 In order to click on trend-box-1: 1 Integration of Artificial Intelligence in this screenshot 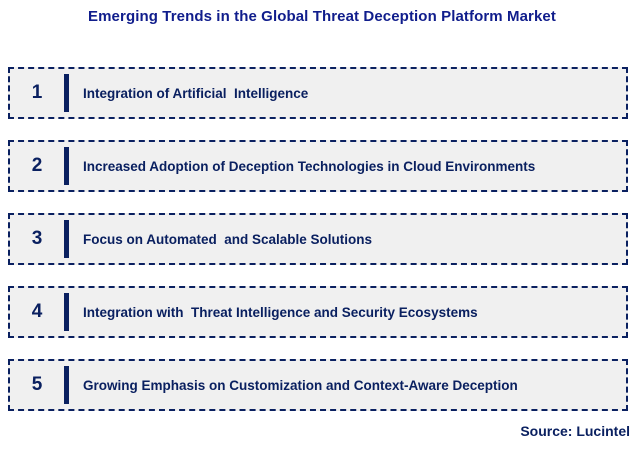, I will do `click(318, 93)`.